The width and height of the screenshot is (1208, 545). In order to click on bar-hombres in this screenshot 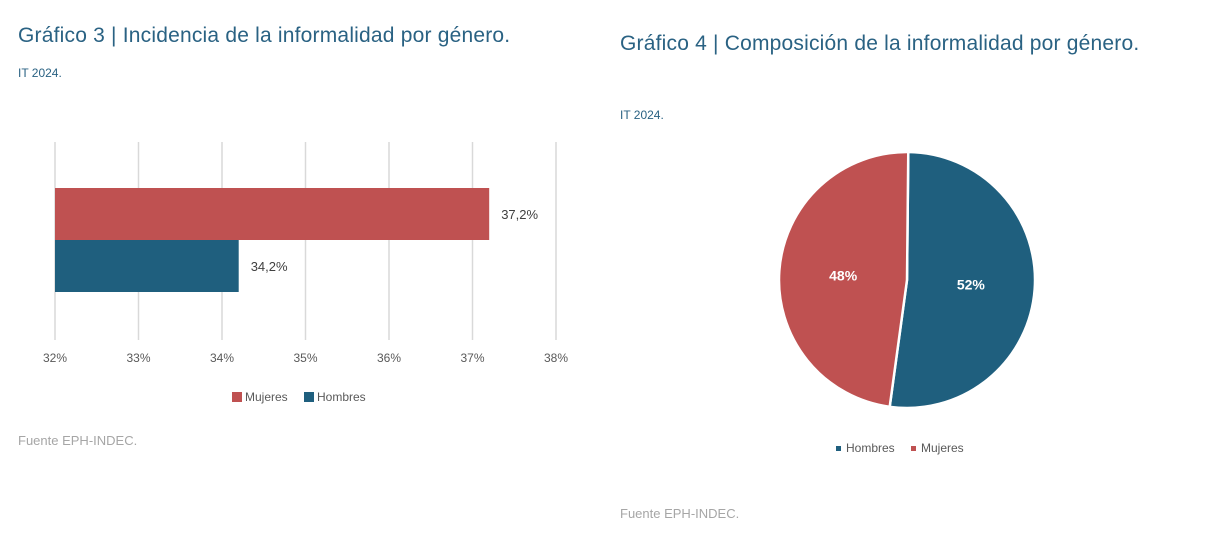, I will do `click(147, 266)`.